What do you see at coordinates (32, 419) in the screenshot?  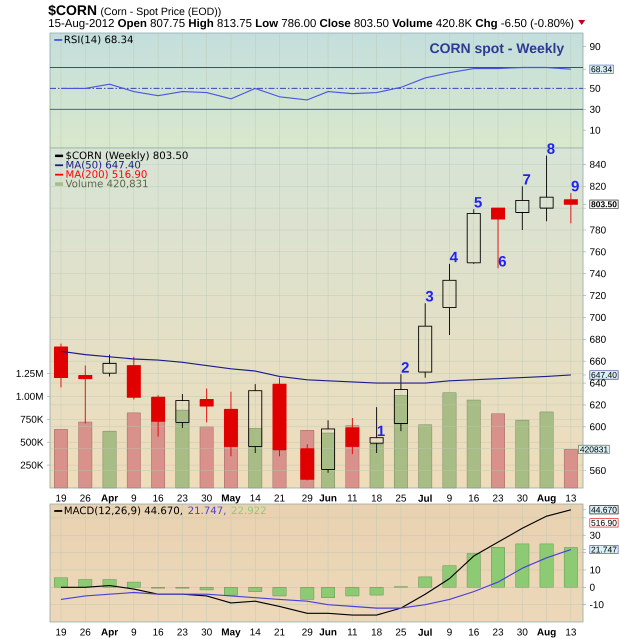 I see `y2-tick-label: 750K` at bounding box center [32, 419].